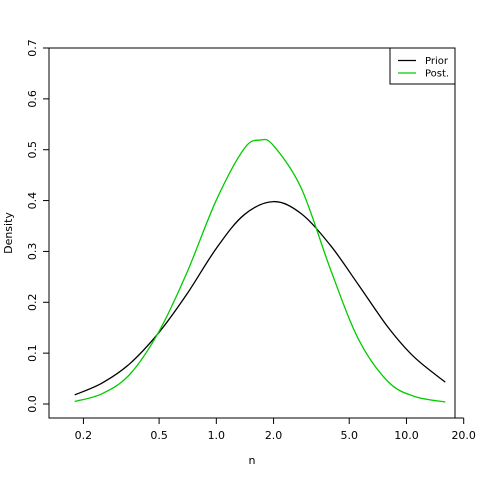  I want to click on x-tick-label: 10.0, so click(406, 435).